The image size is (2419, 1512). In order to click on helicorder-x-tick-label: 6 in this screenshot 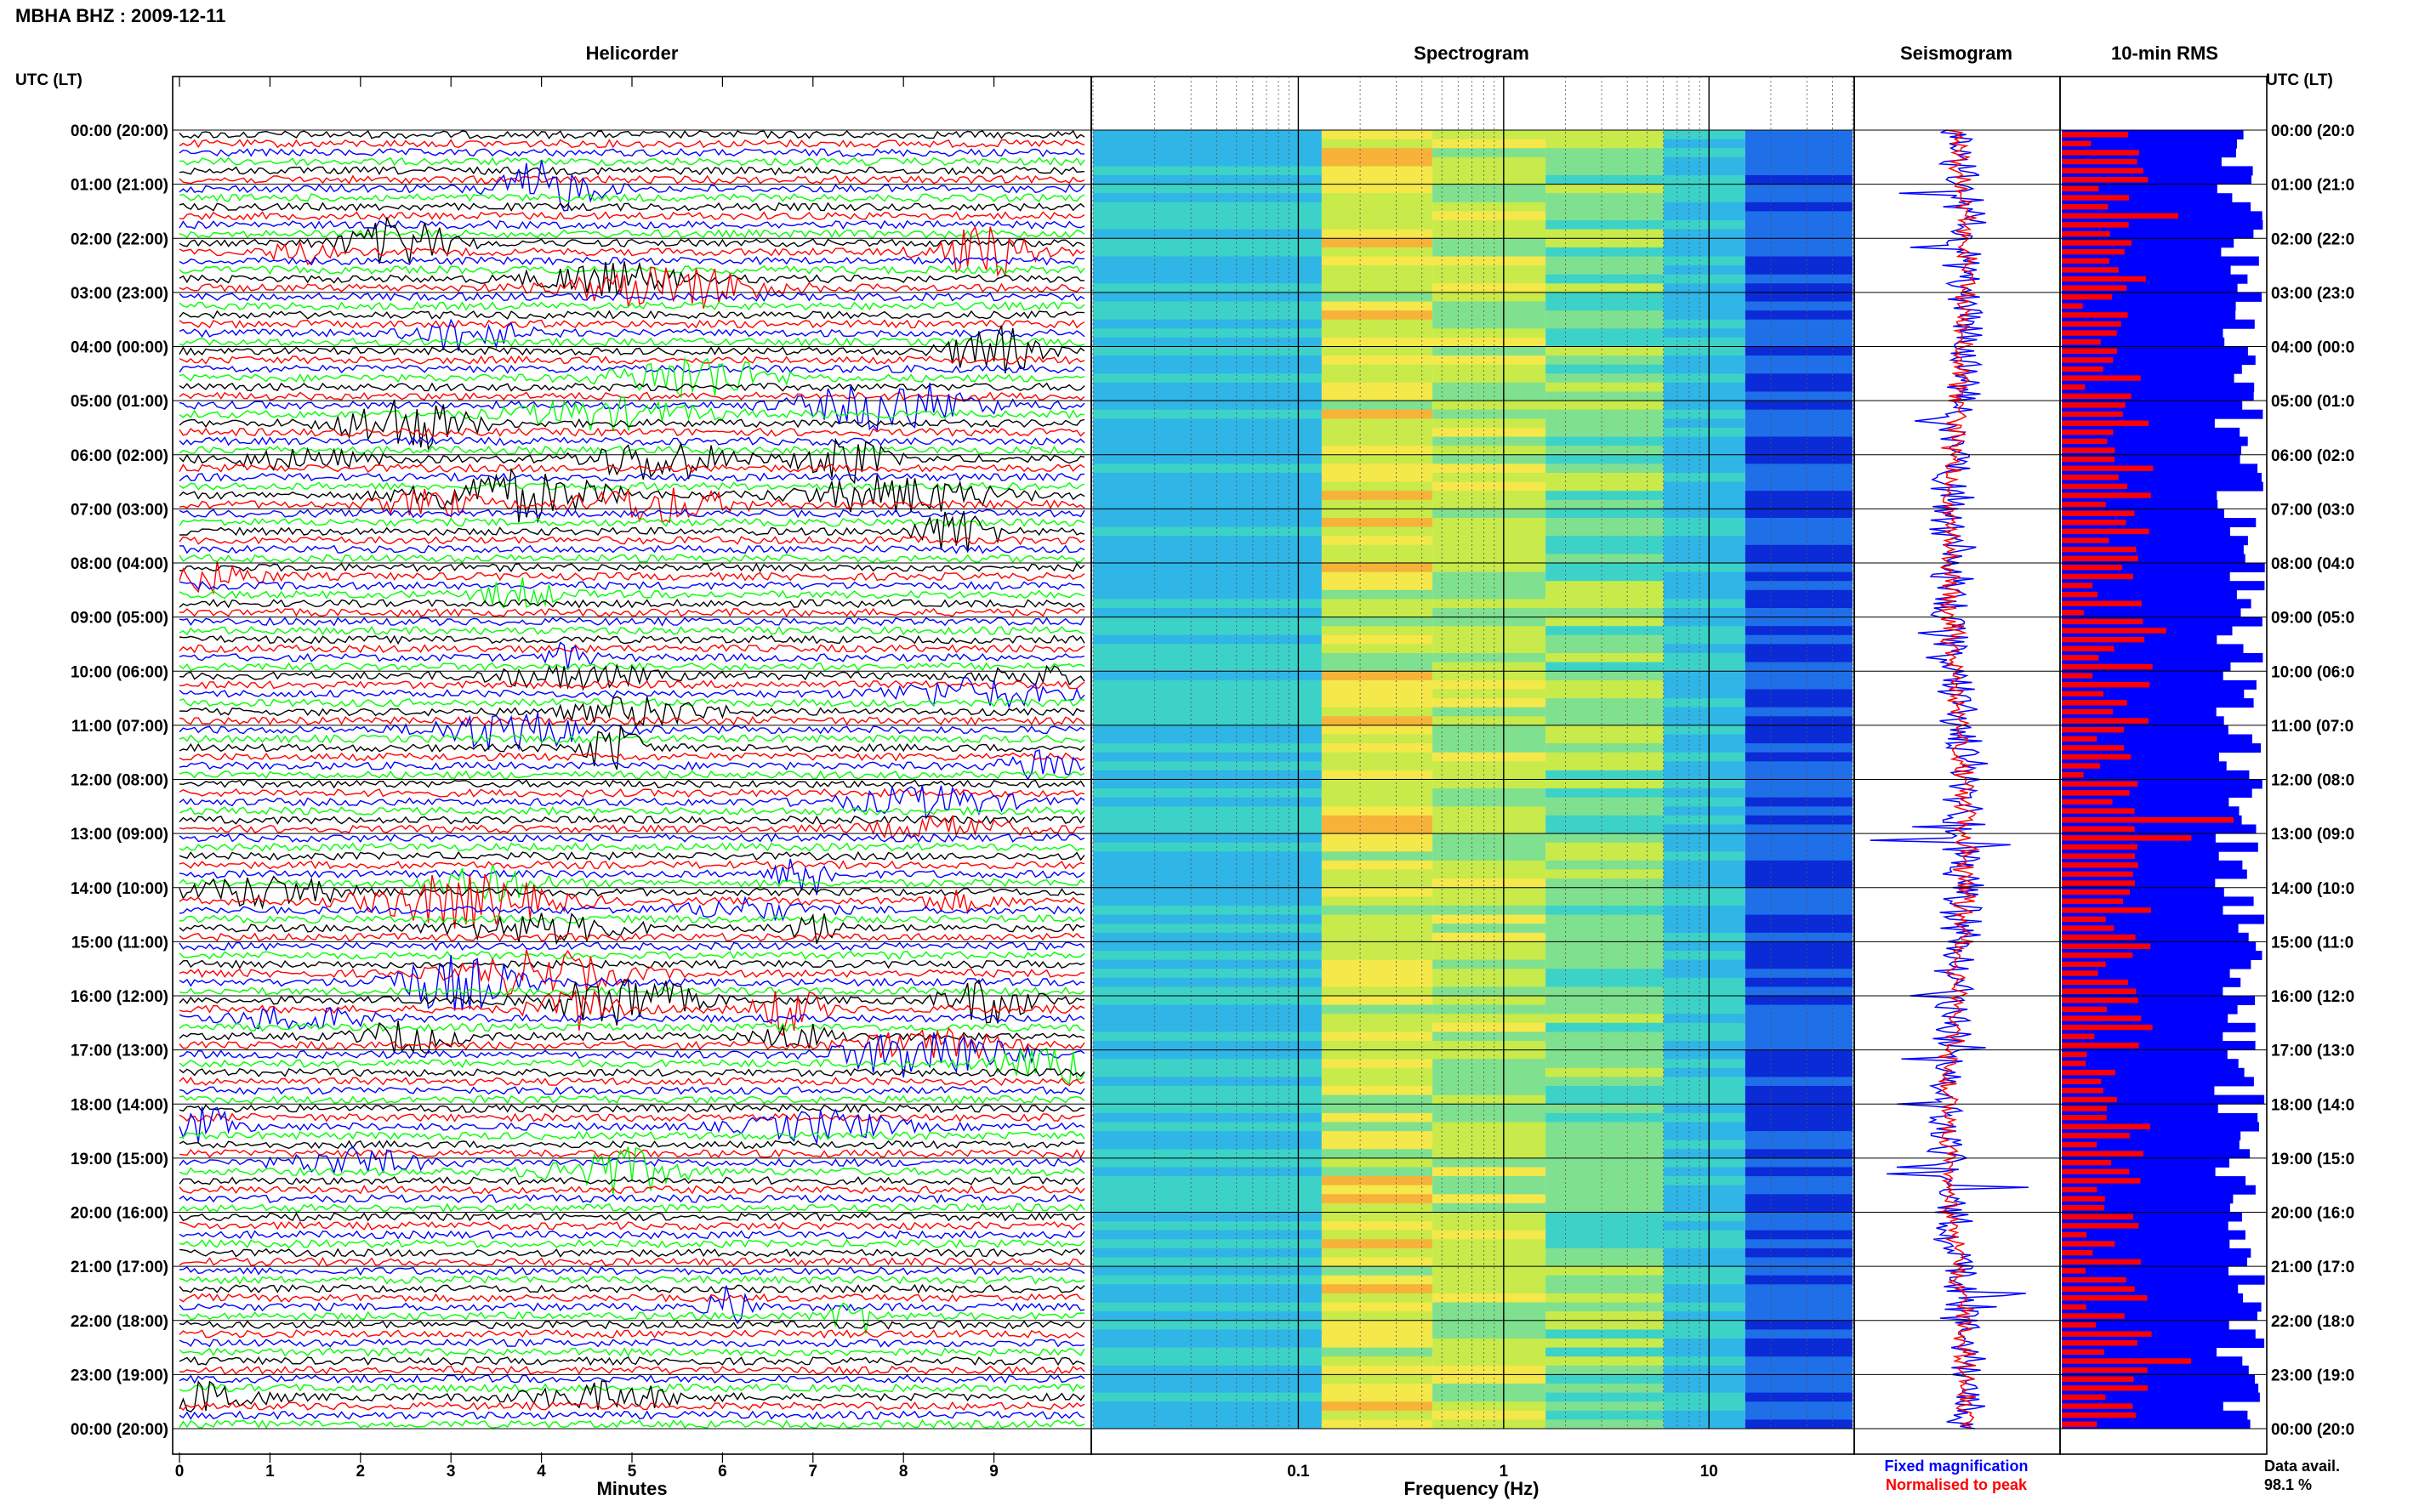, I will do `click(722, 1472)`.